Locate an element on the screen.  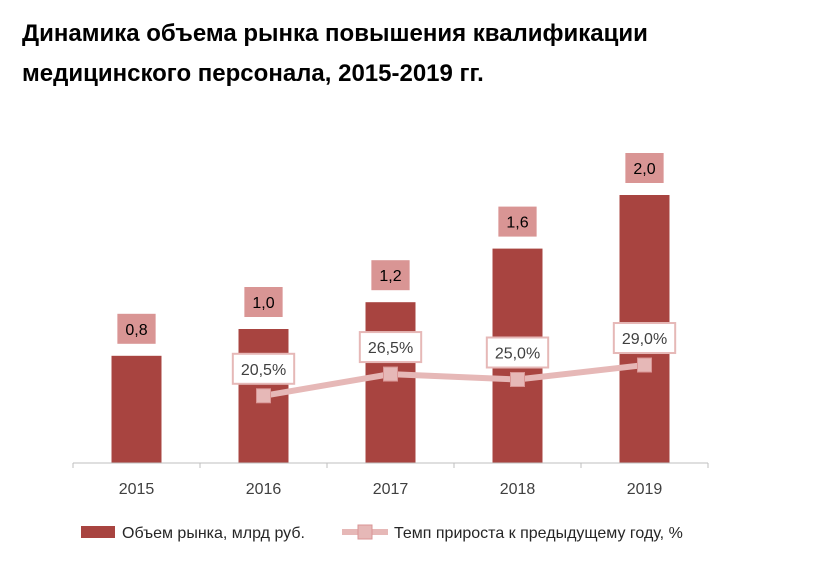
line-value-label: 26,5% is located at coordinates (390, 348).